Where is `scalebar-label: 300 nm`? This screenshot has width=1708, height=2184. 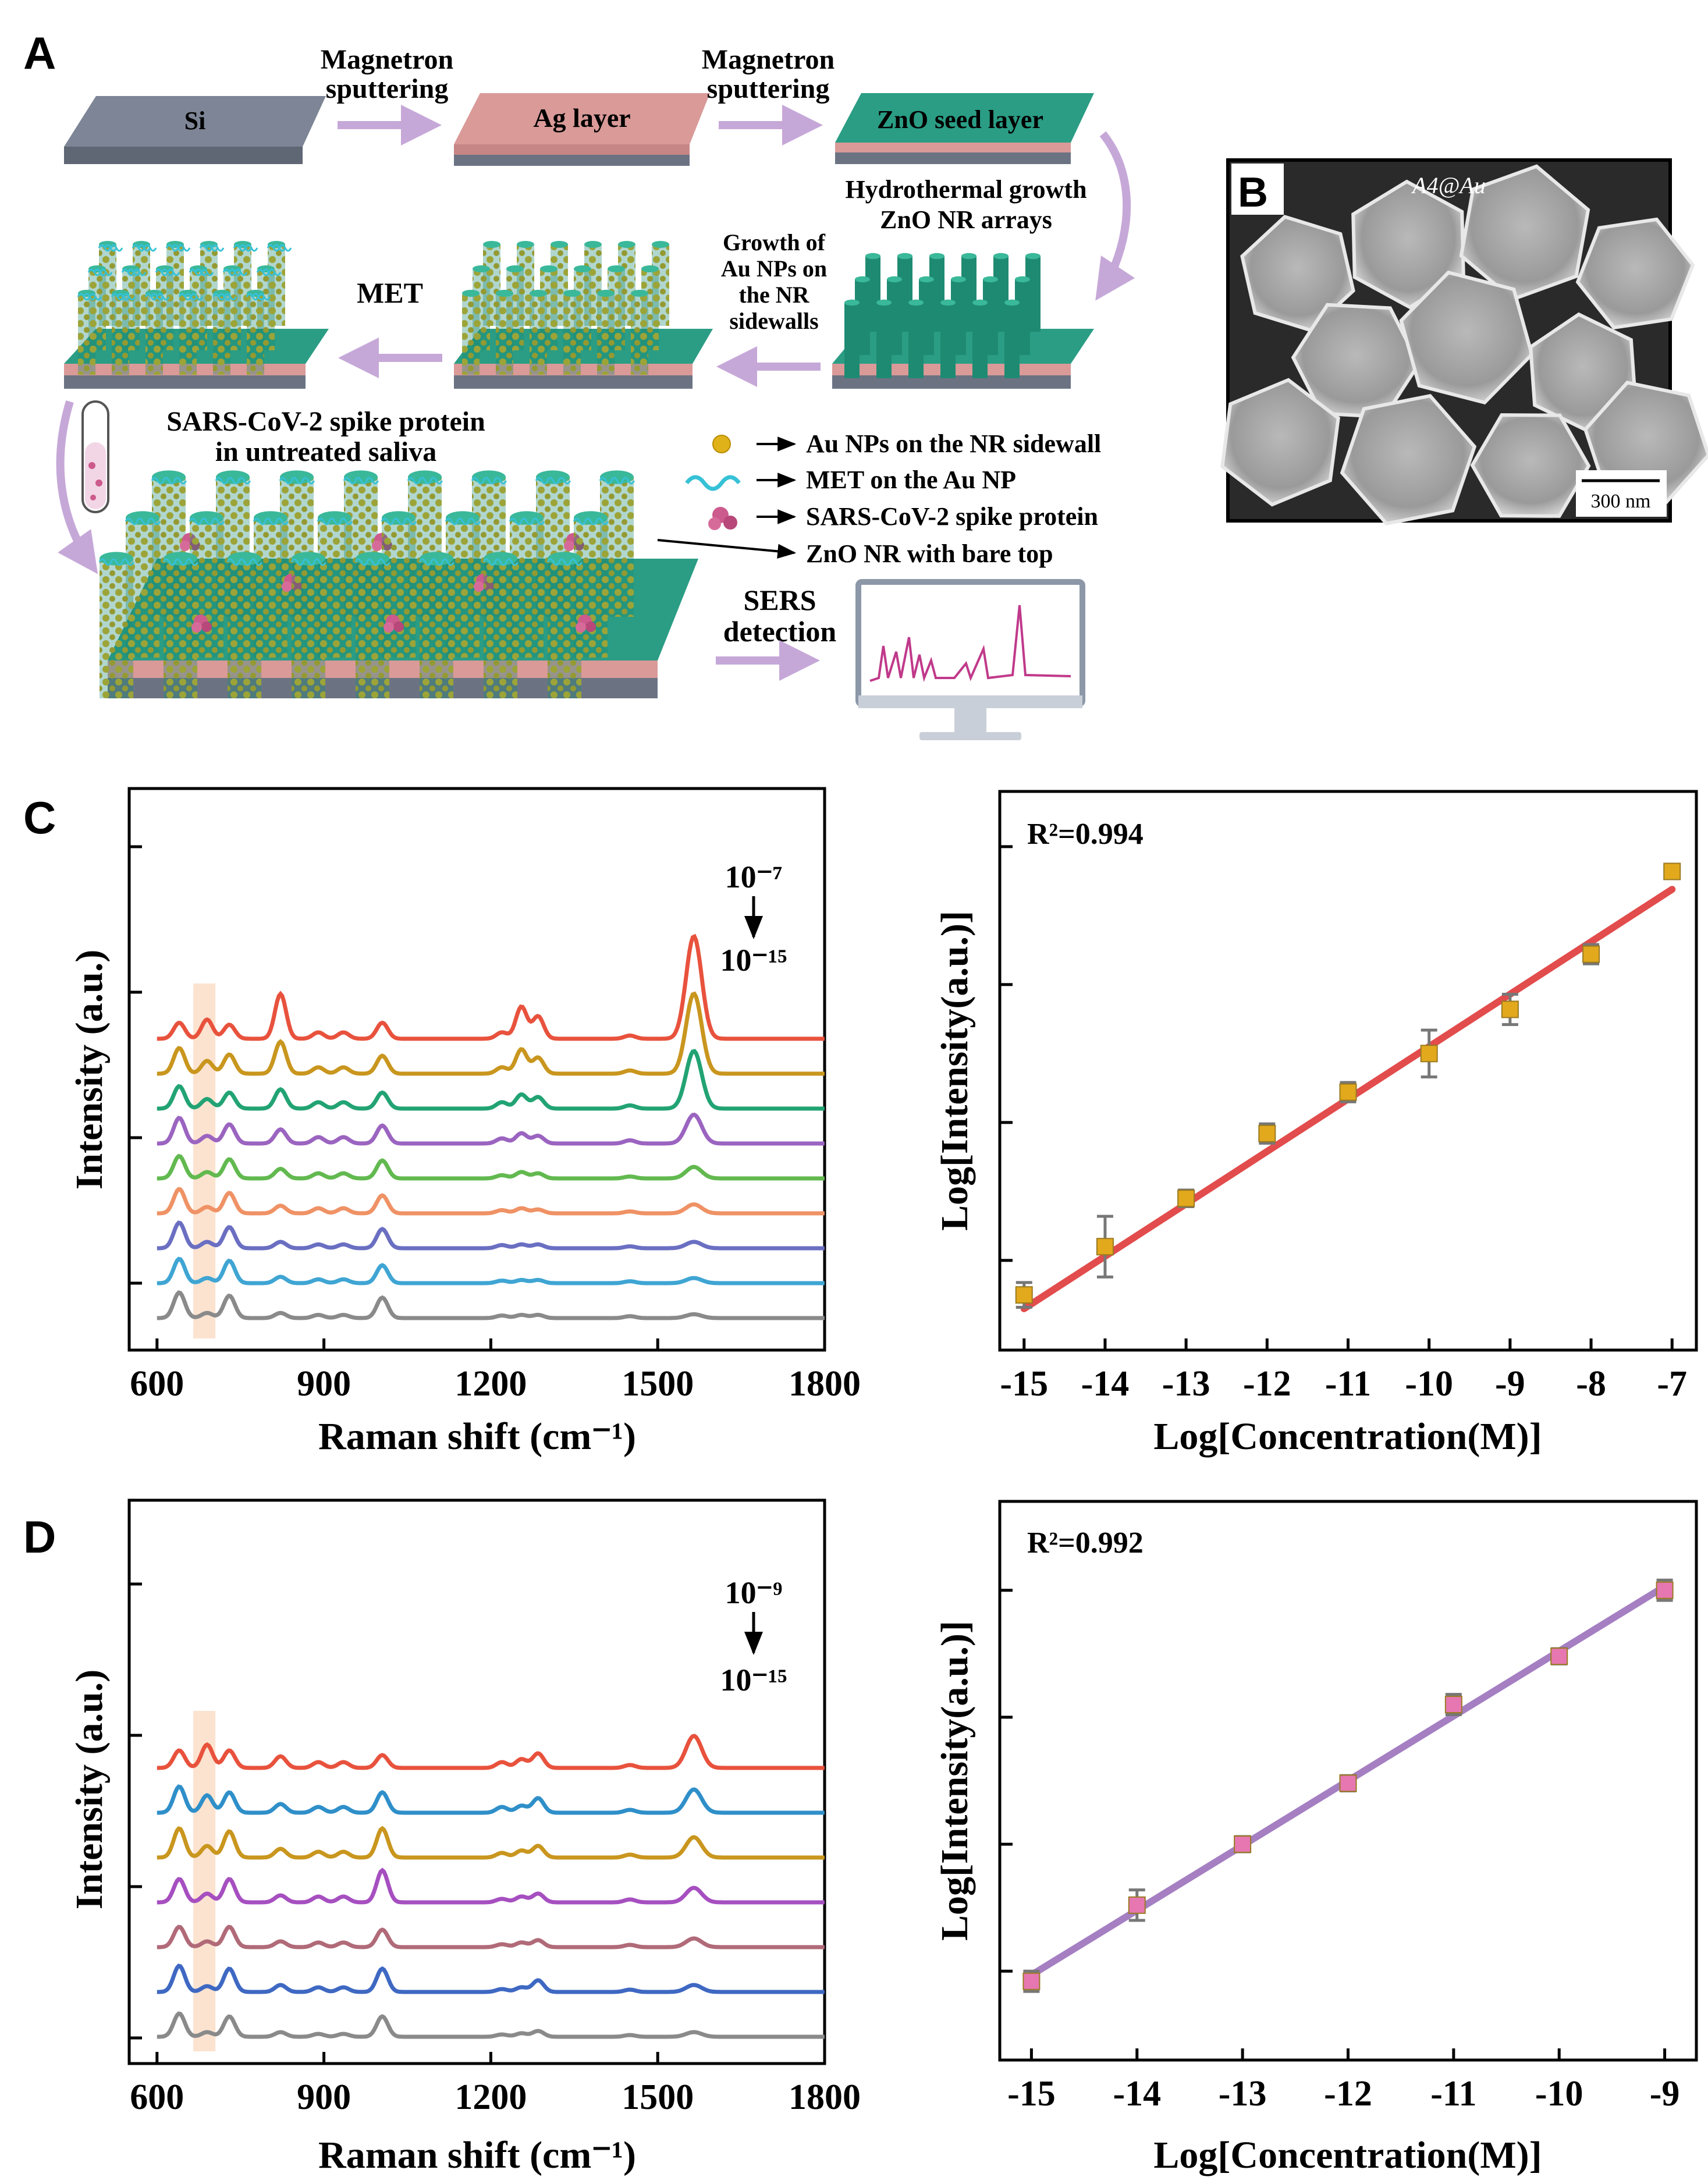 scalebar-label: 300 nm is located at coordinates (1621, 501).